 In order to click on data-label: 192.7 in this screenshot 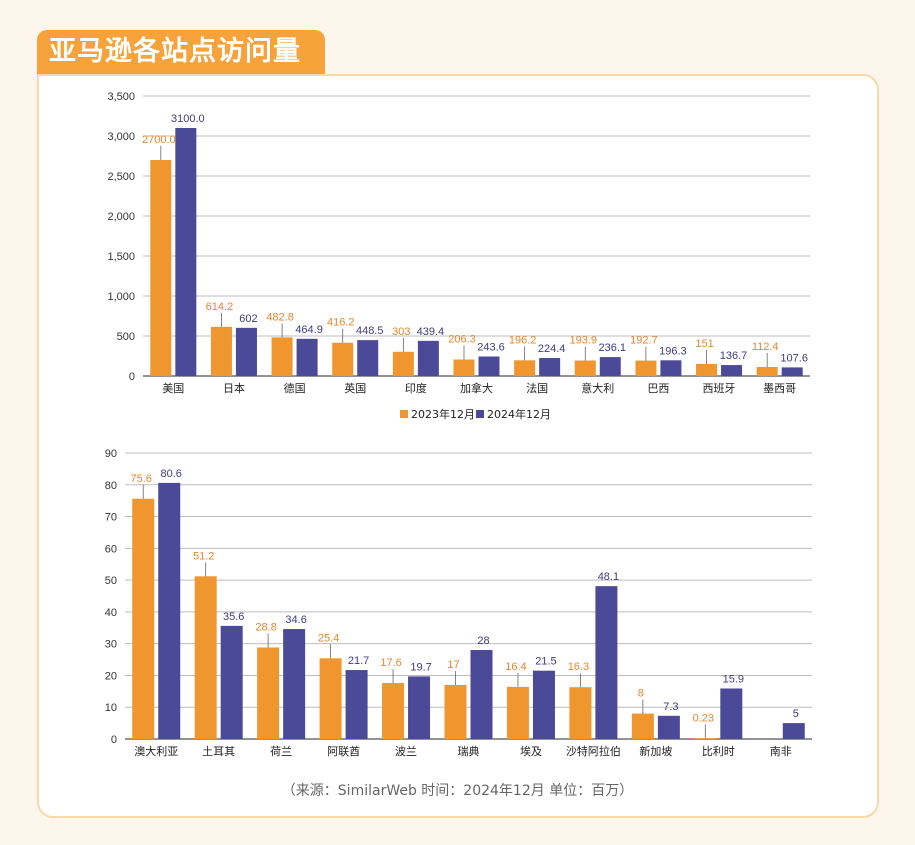, I will do `click(644, 341)`.